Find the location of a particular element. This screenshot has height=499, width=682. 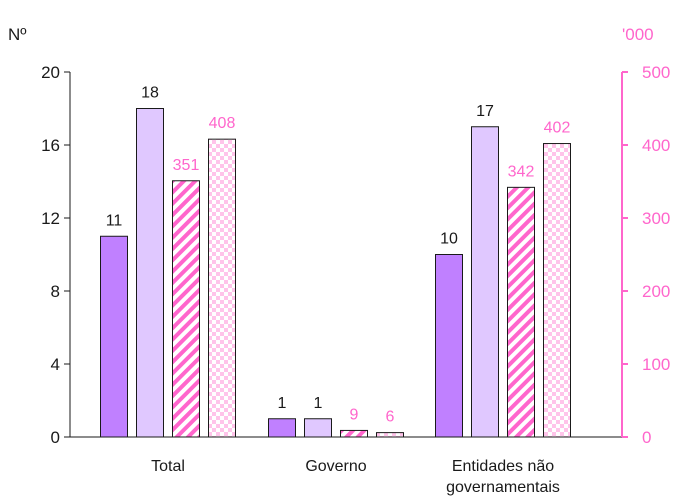

data-label: 9 is located at coordinates (354, 414).